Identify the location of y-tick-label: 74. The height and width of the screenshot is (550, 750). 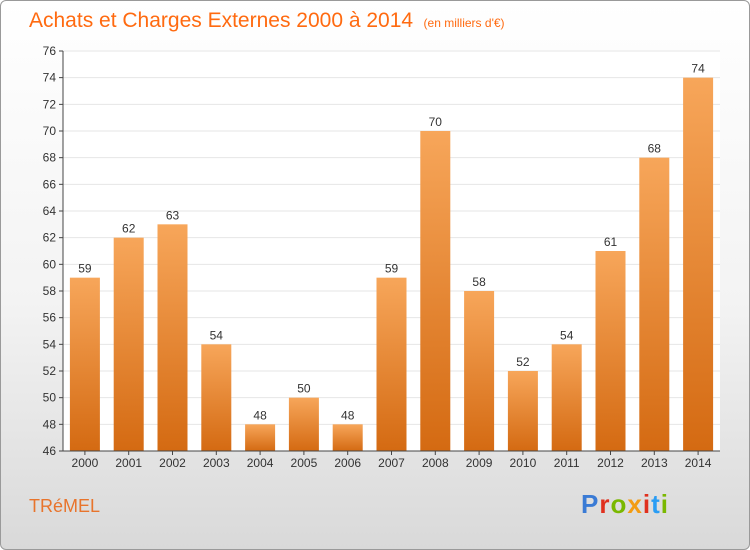
(50, 78).